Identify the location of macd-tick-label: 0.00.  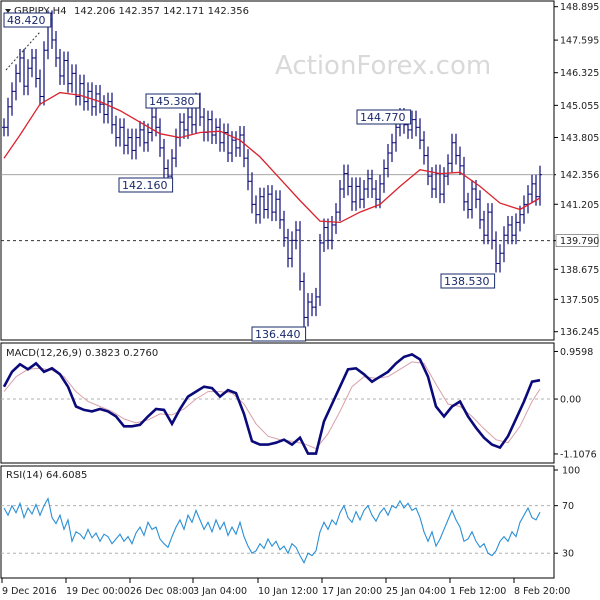
(570, 400).